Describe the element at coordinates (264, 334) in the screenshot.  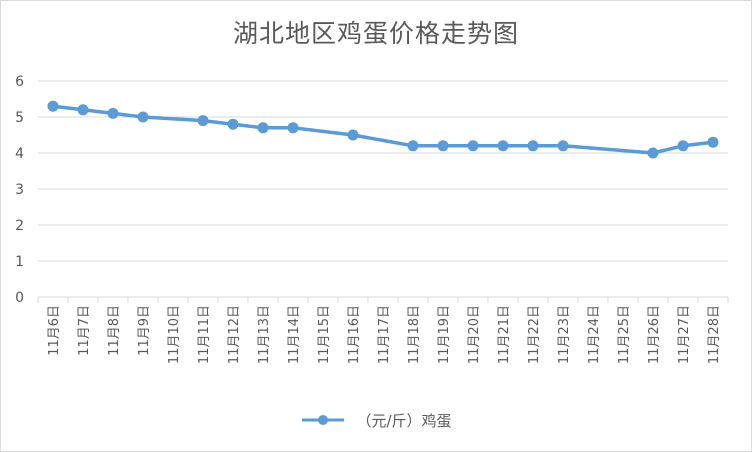
I see `x-tick-label: 11月13日` at that location.